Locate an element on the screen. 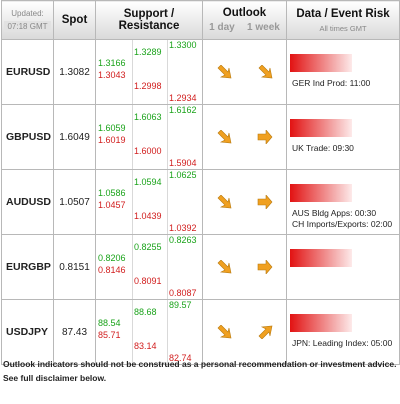  support-level-2: 1.0594 is located at coordinates (148, 182).